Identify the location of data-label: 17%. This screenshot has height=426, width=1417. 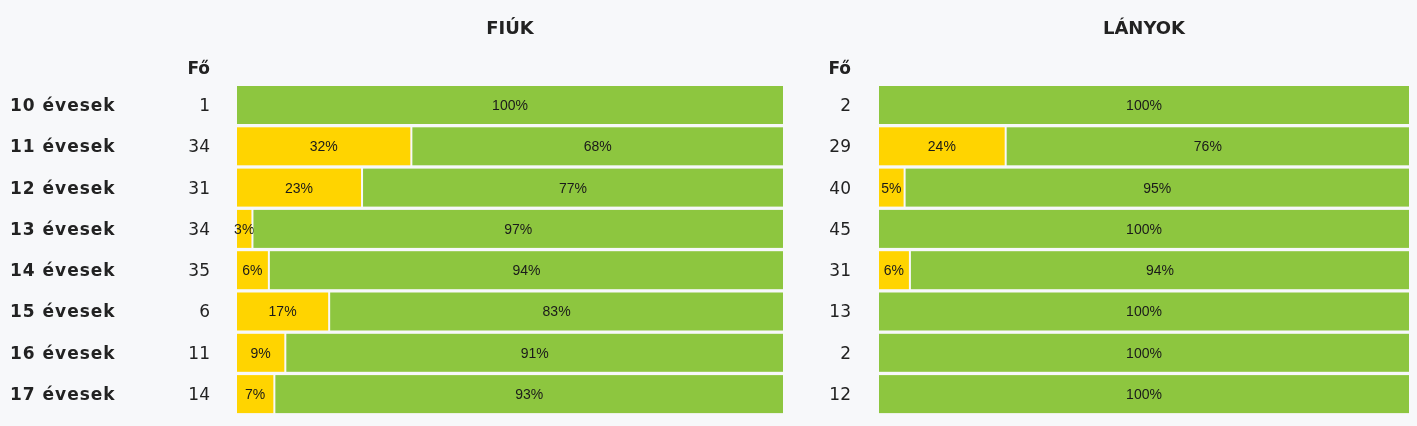
(282, 311).